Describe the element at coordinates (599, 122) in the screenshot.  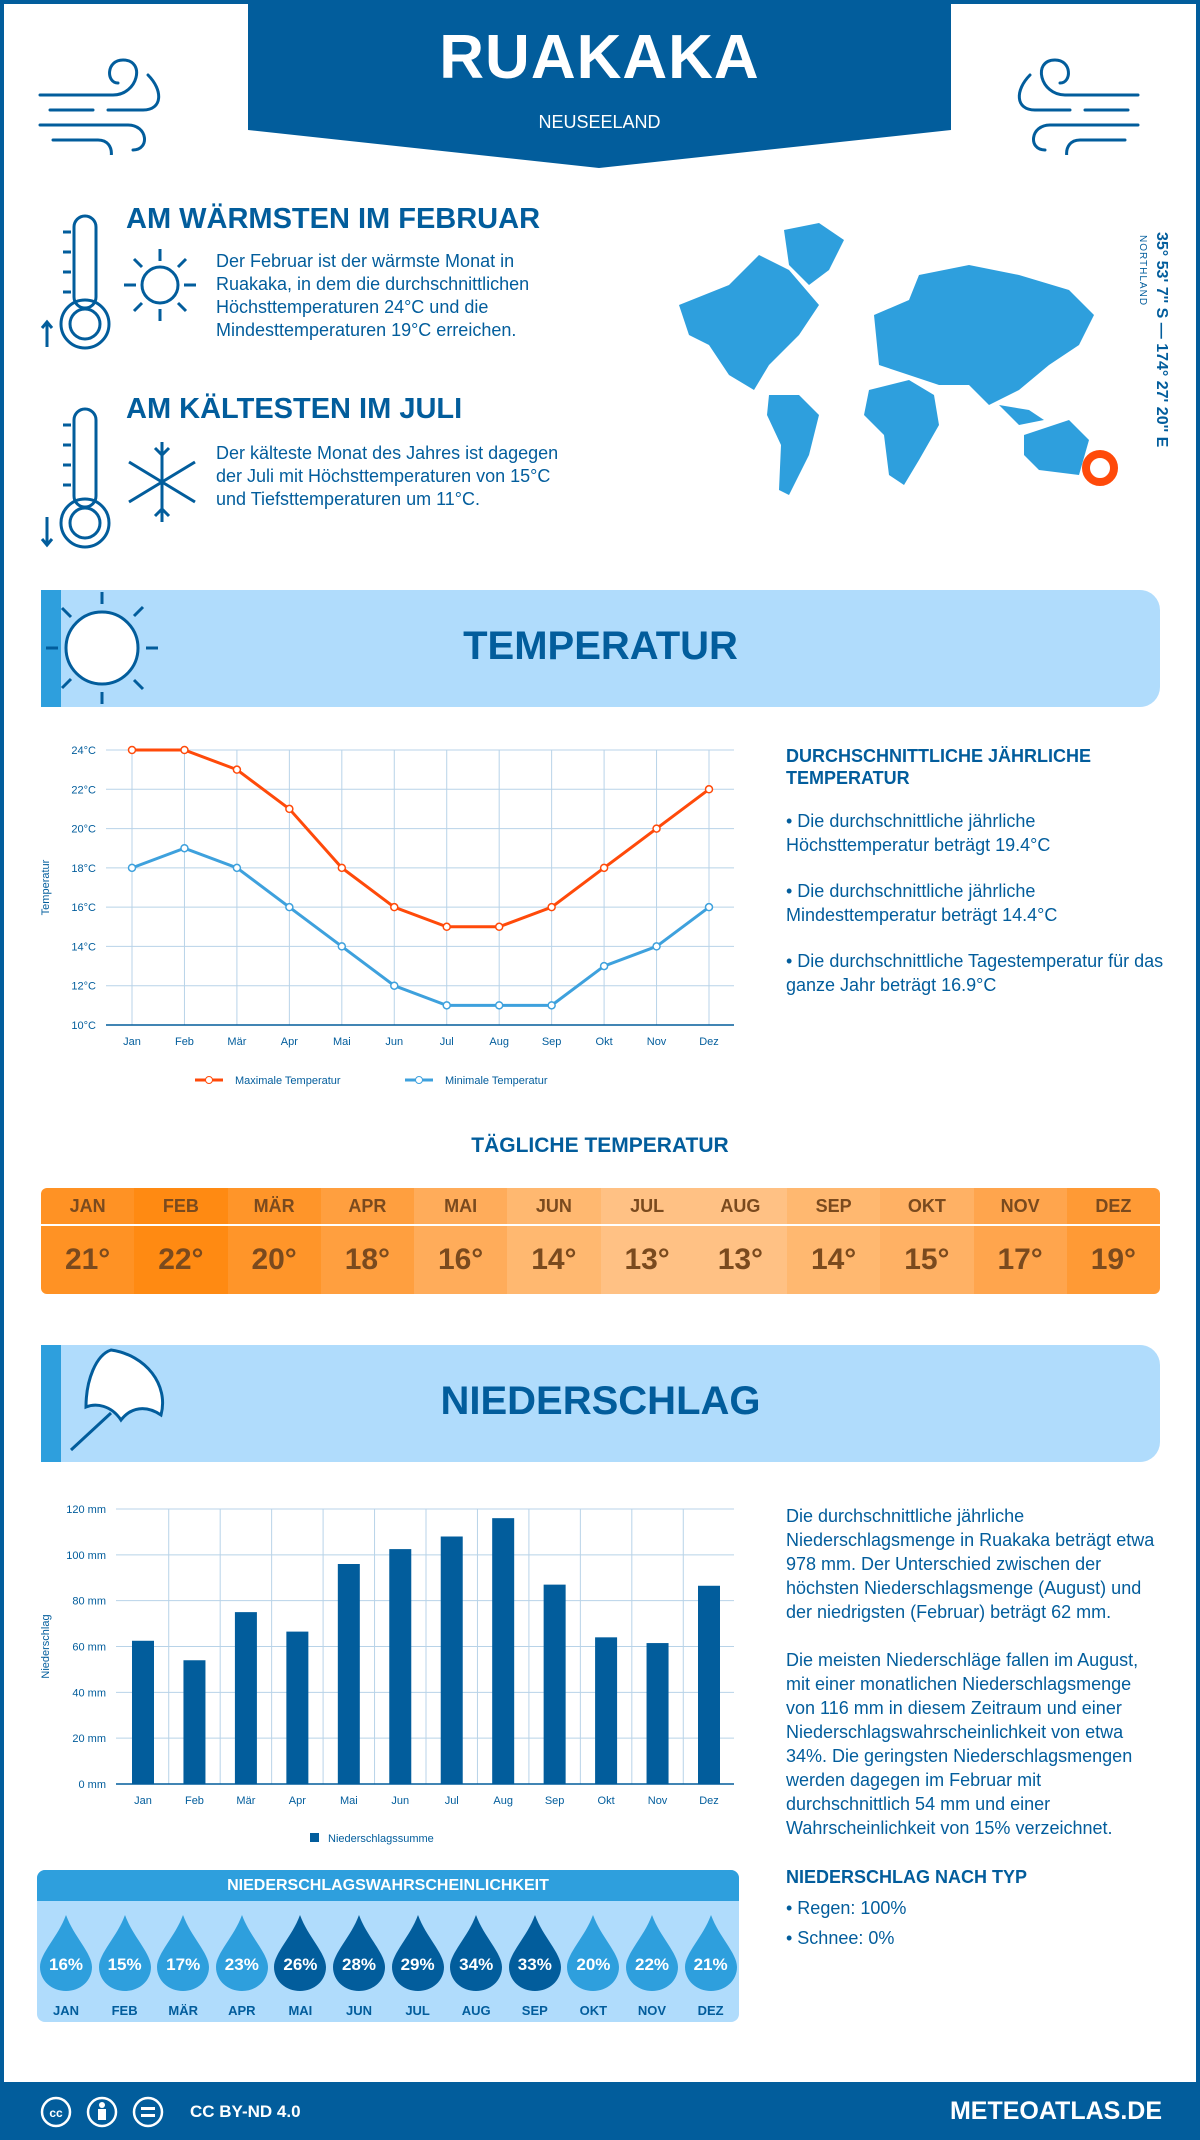
I see `page-subtitle: NEUSEELAND` at that location.